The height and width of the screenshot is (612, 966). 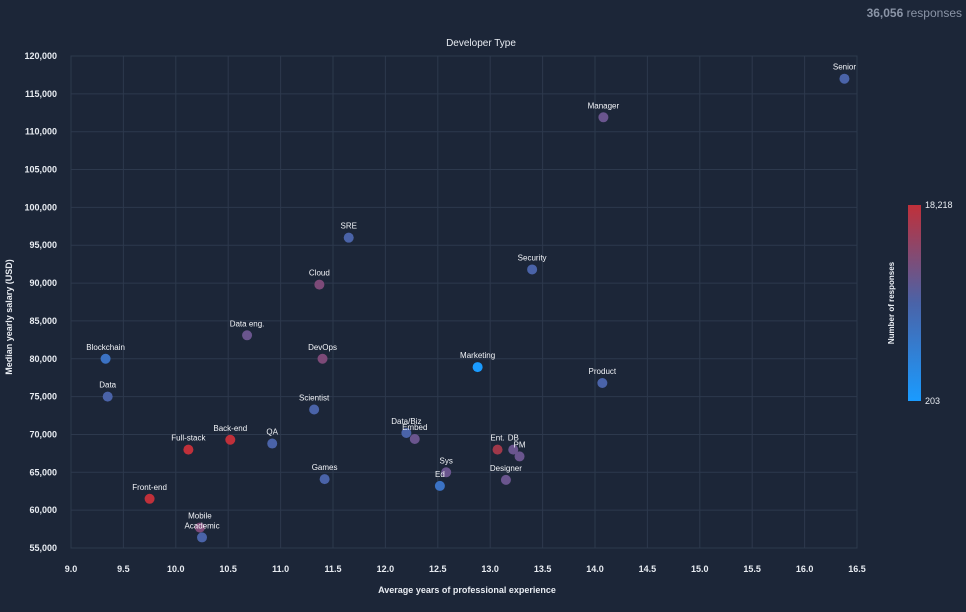 What do you see at coordinates (71, 569) in the screenshot?
I see `x-tick-label: 9.0` at bounding box center [71, 569].